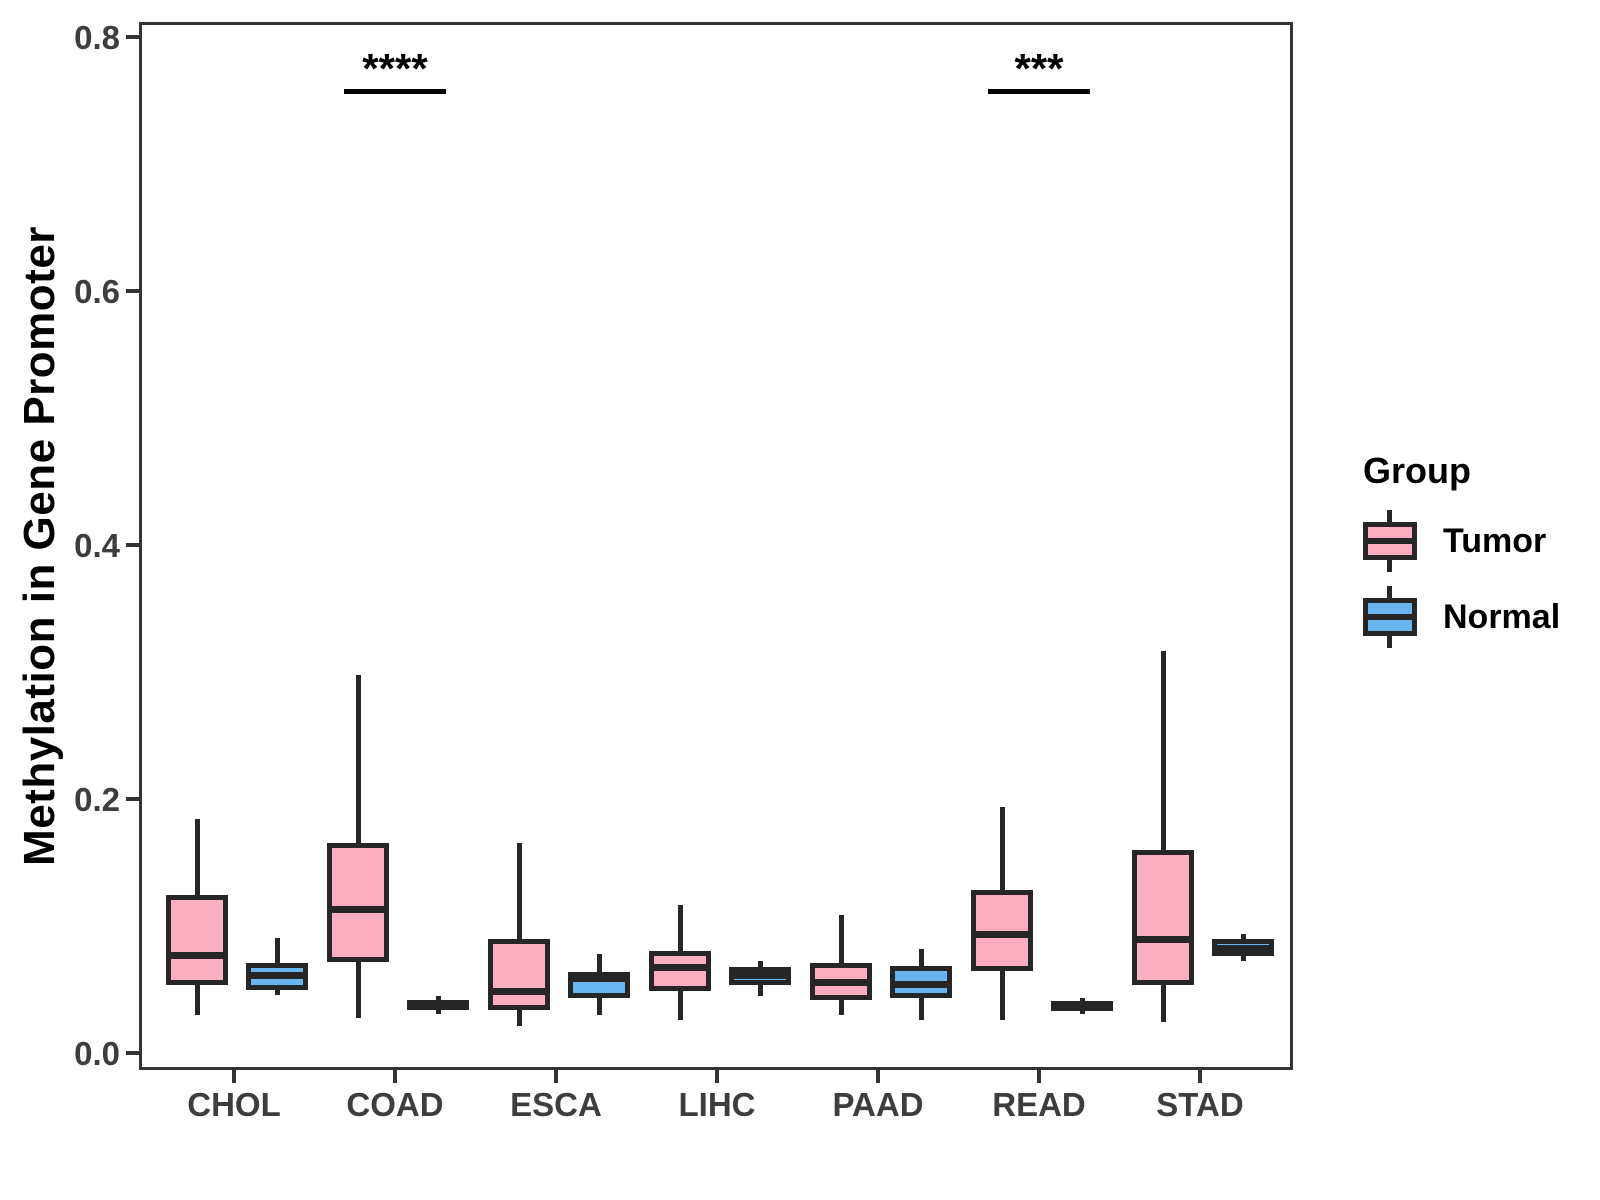 The width and height of the screenshot is (1600, 1200). I want to click on legend-label-normal: Normal, so click(1502, 617).